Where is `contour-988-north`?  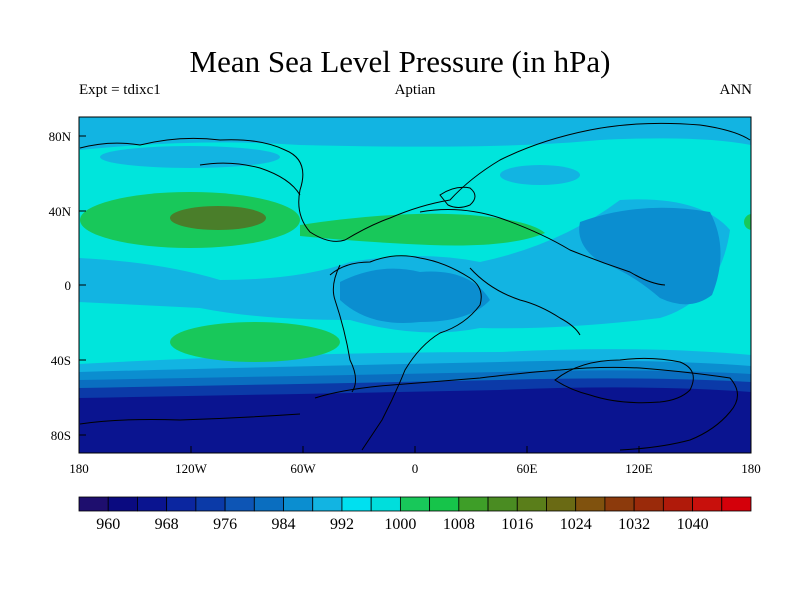
contour-988-north is located at coordinates (190, 157).